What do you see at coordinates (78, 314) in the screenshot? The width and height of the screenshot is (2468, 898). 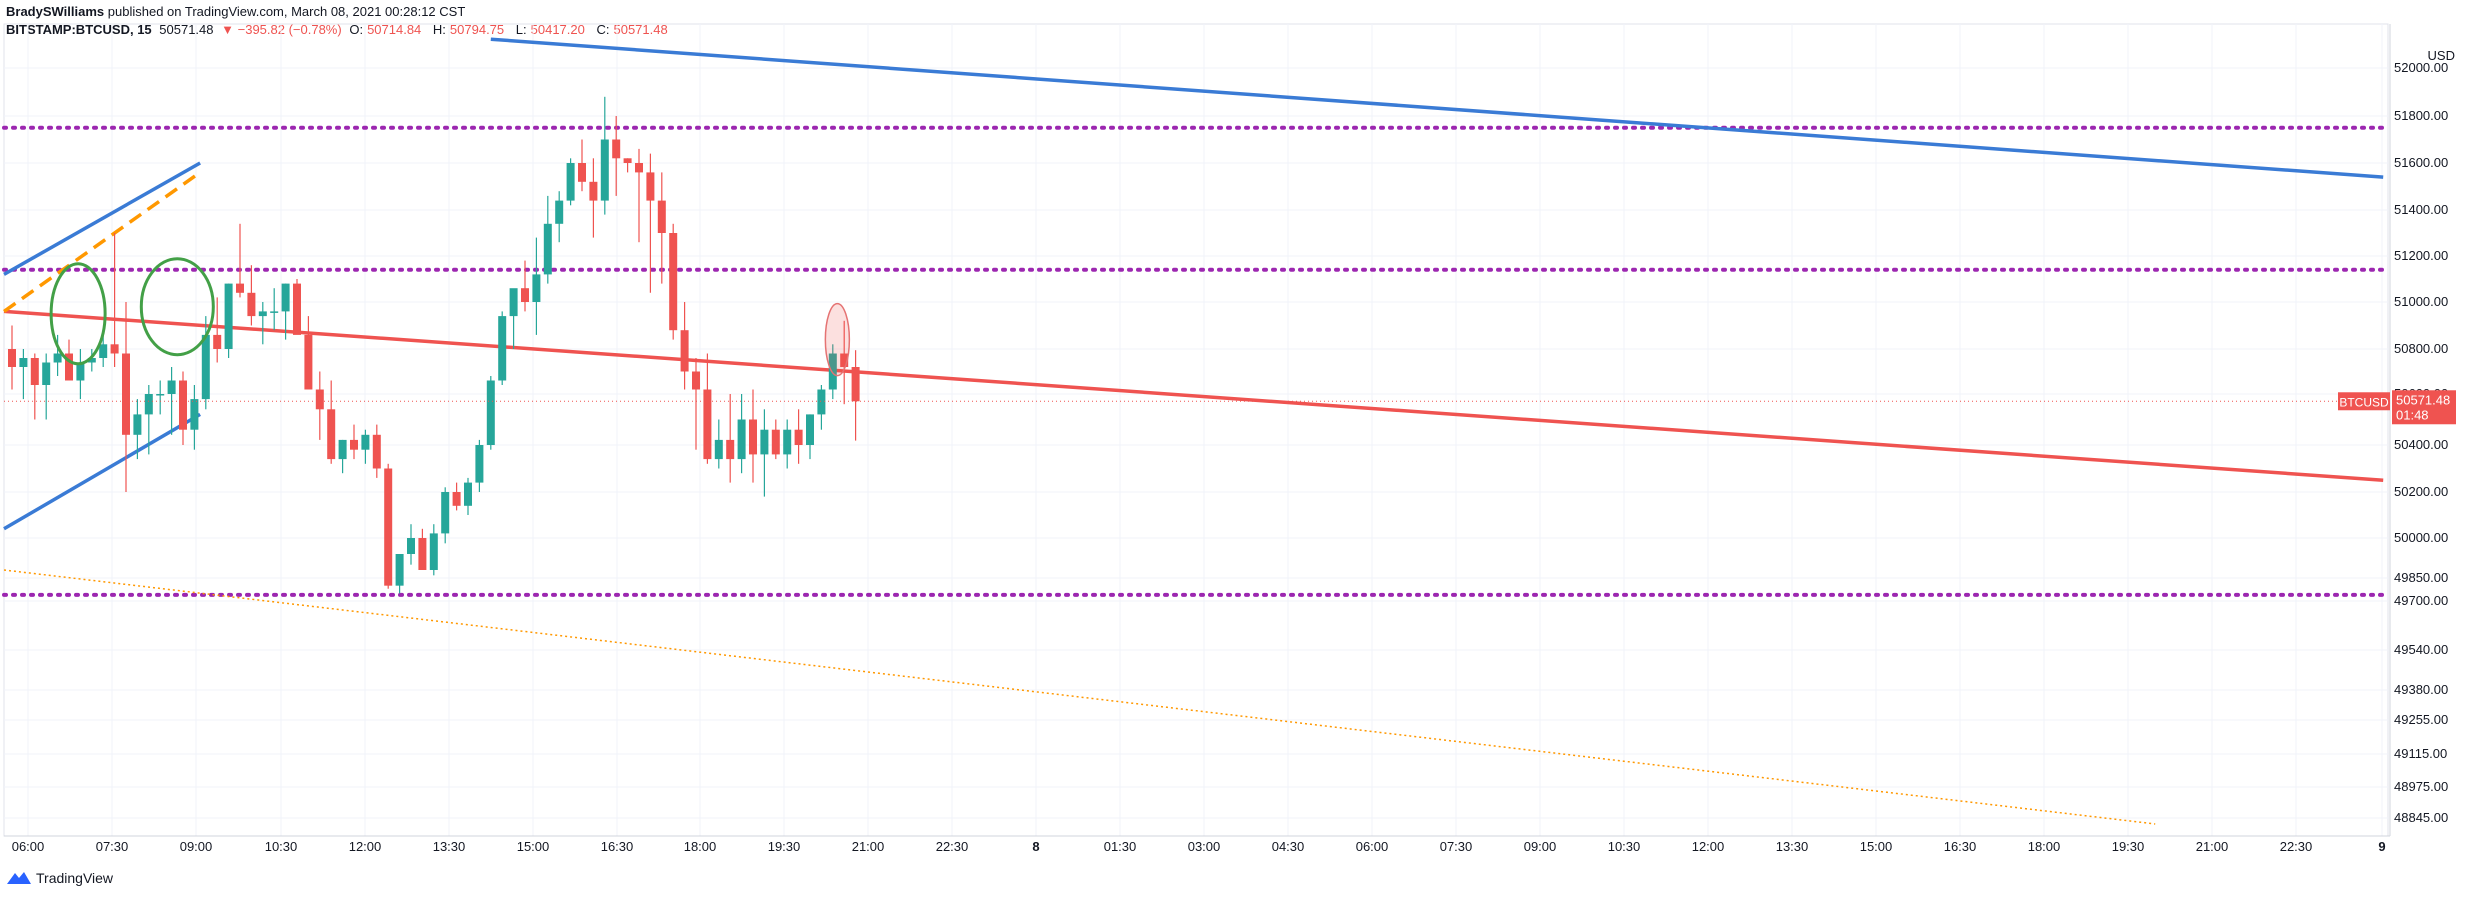 I see `green-circle-annotation` at bounding box center [78, 314].